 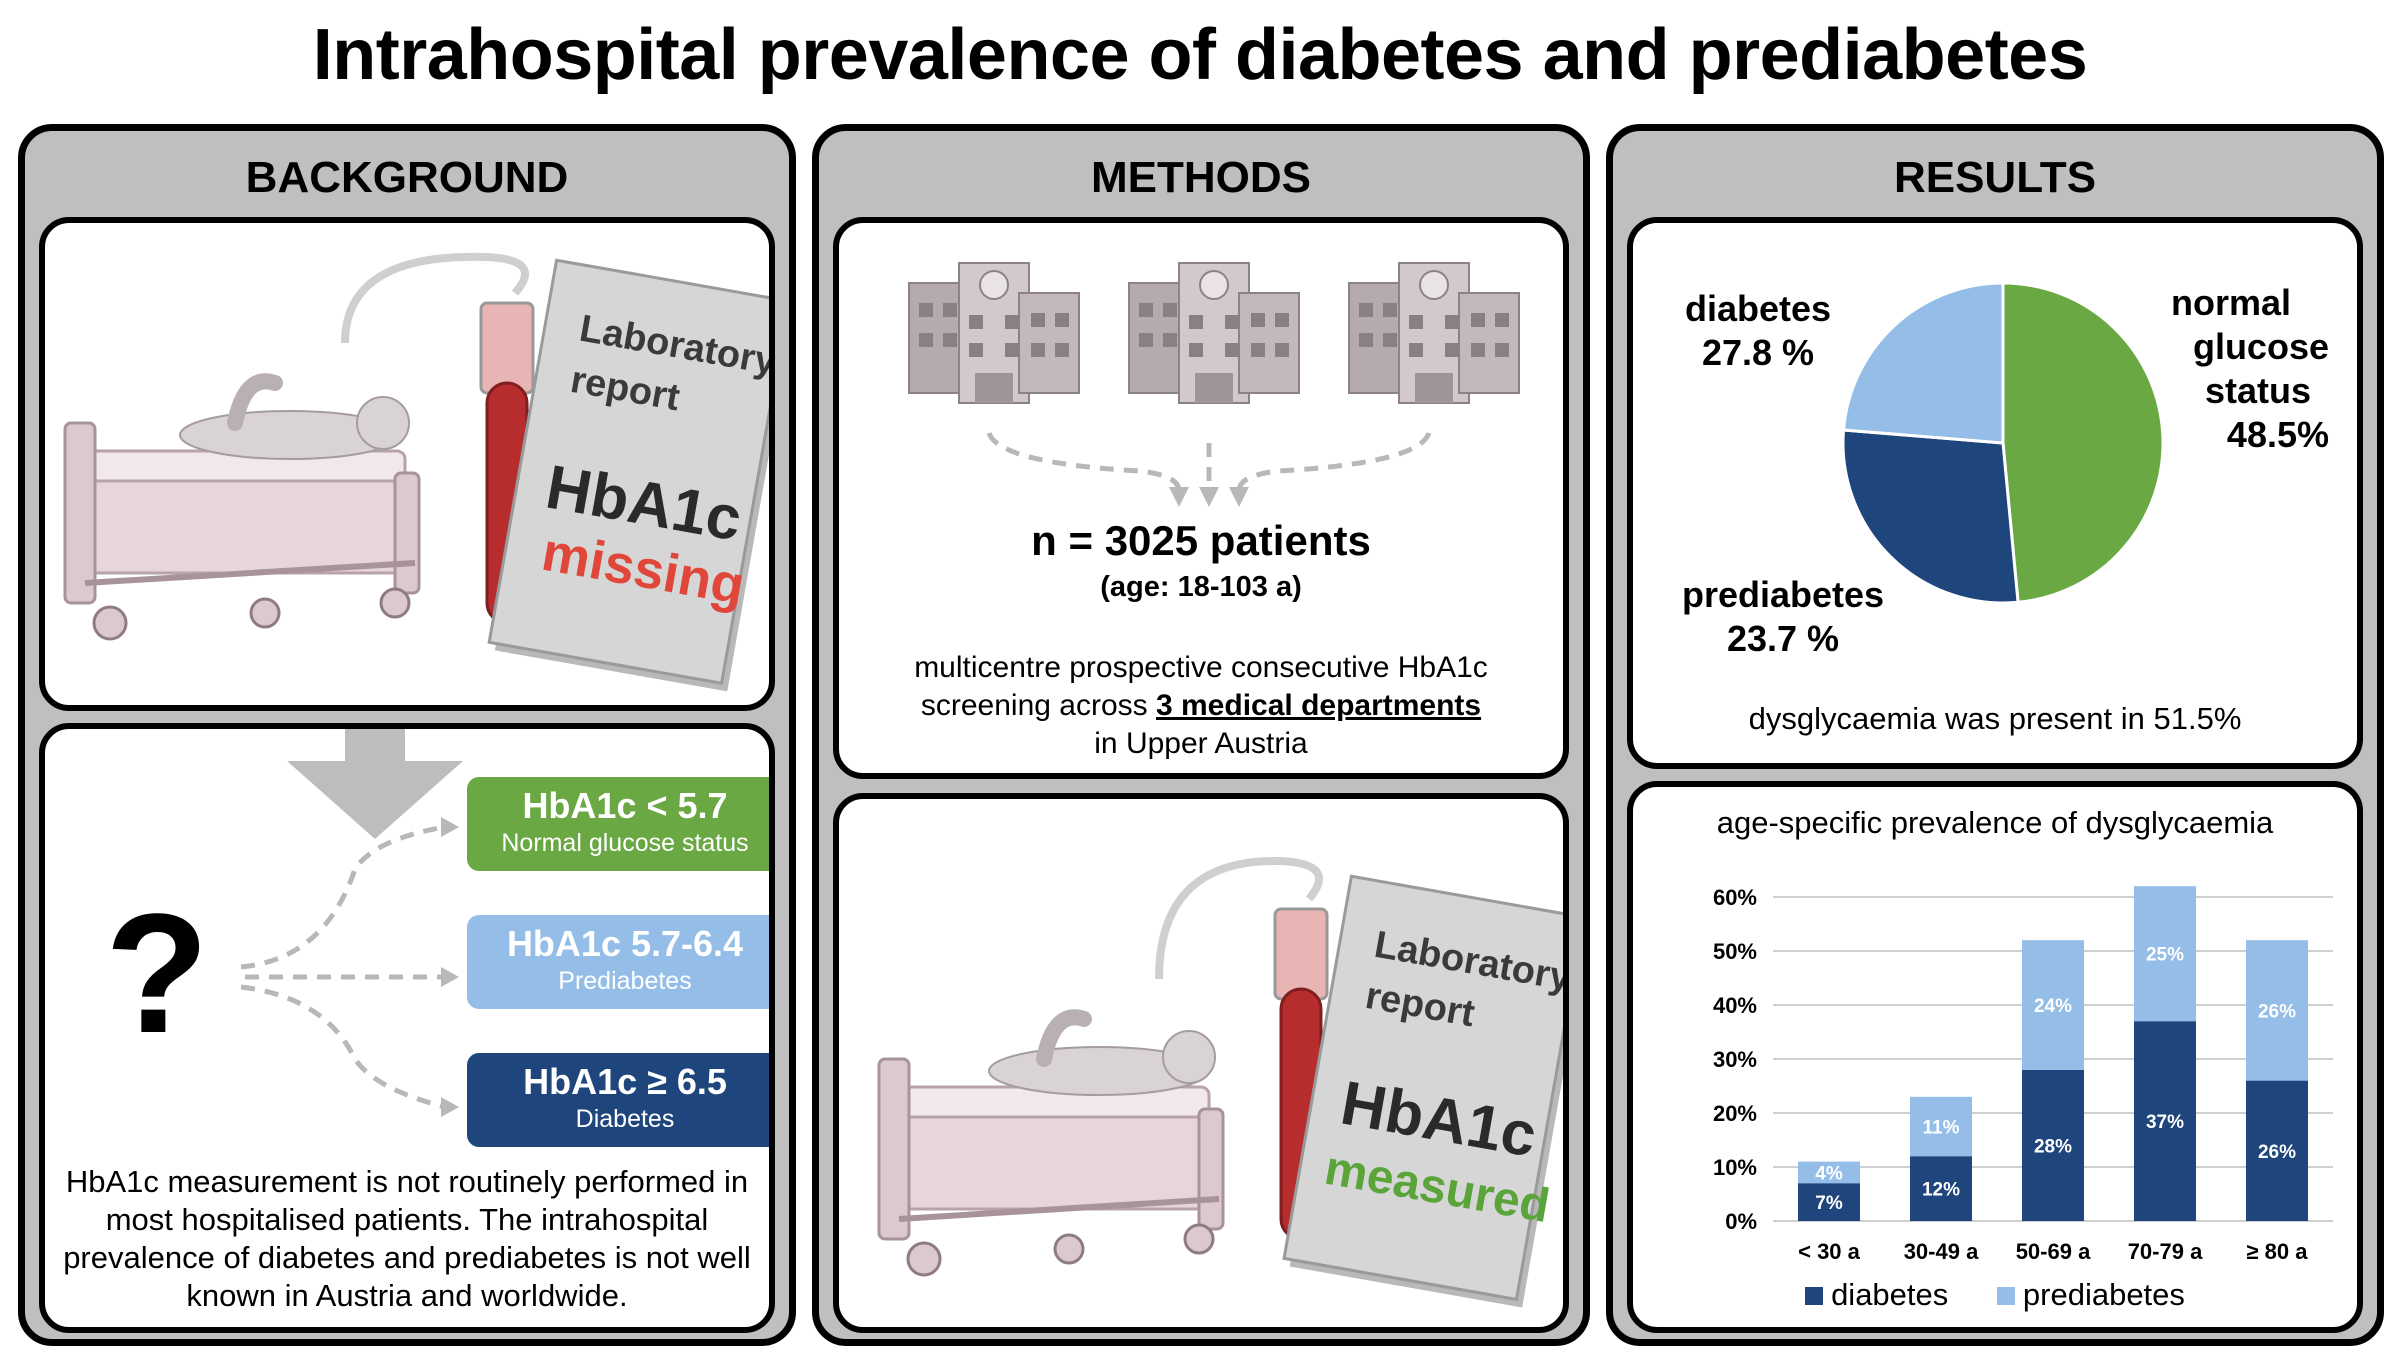 What do you see at coordinates (628, 475) in the screenshot?
I see `lab-report-icon: Laboratory report HbA1c missing` at bounding box center [628, 475].